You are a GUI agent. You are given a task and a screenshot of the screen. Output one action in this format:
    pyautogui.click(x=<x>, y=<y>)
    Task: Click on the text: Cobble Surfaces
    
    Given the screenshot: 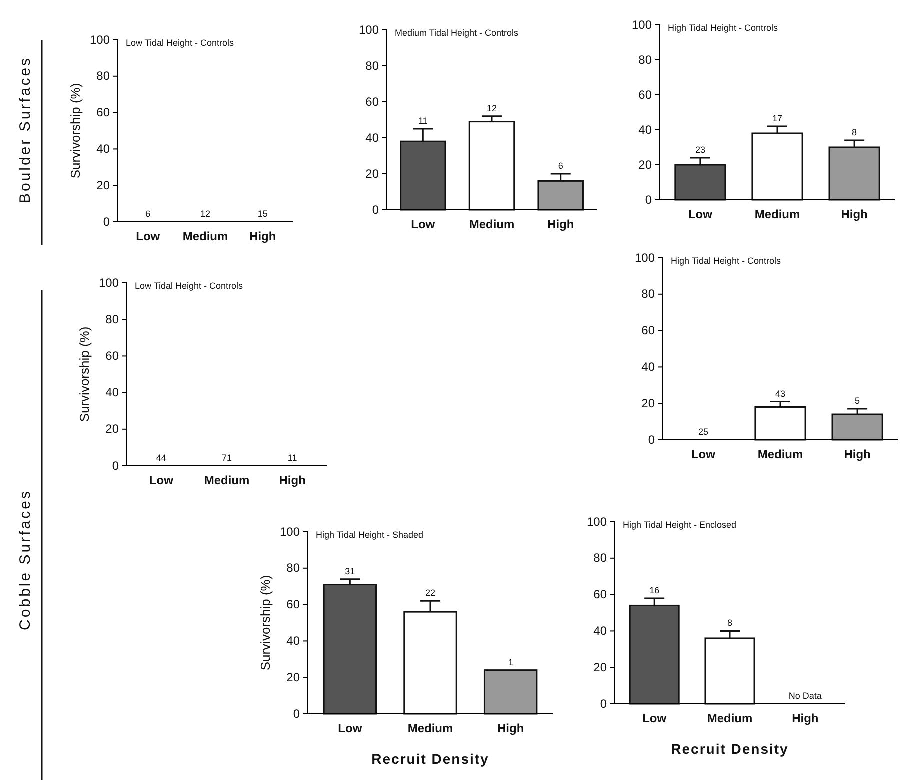 What is the action you would take?
    pyautogui.click(x=25, y=560)
    